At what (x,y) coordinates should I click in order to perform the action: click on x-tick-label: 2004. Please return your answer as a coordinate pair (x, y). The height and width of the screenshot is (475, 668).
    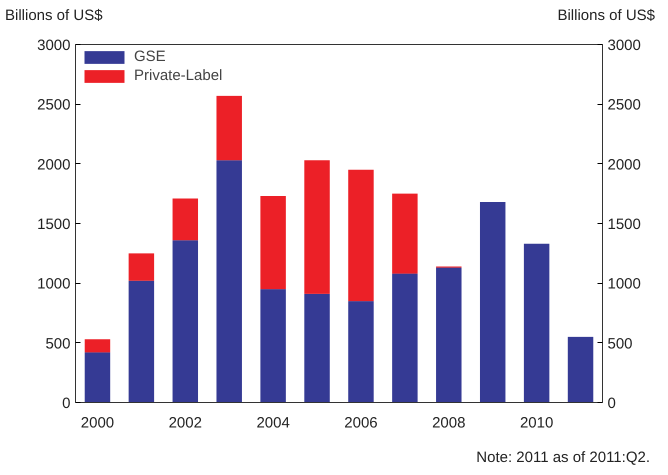
    Looking at the image, I should click on (273, 423).